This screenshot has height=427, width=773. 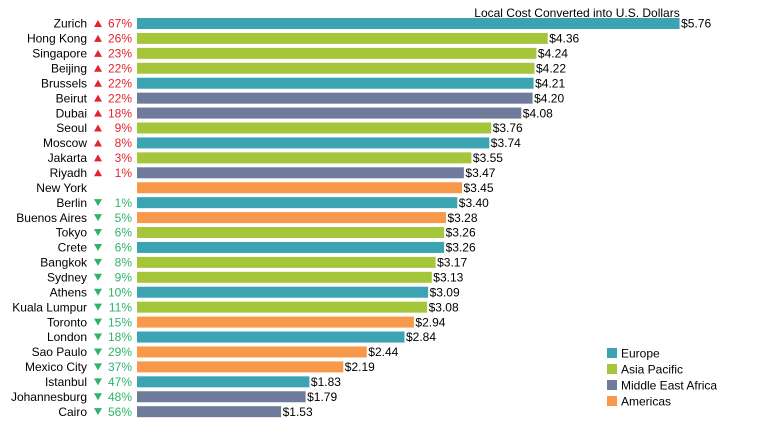 I want to click on change-label: 56%, so click(x=120, y=412).